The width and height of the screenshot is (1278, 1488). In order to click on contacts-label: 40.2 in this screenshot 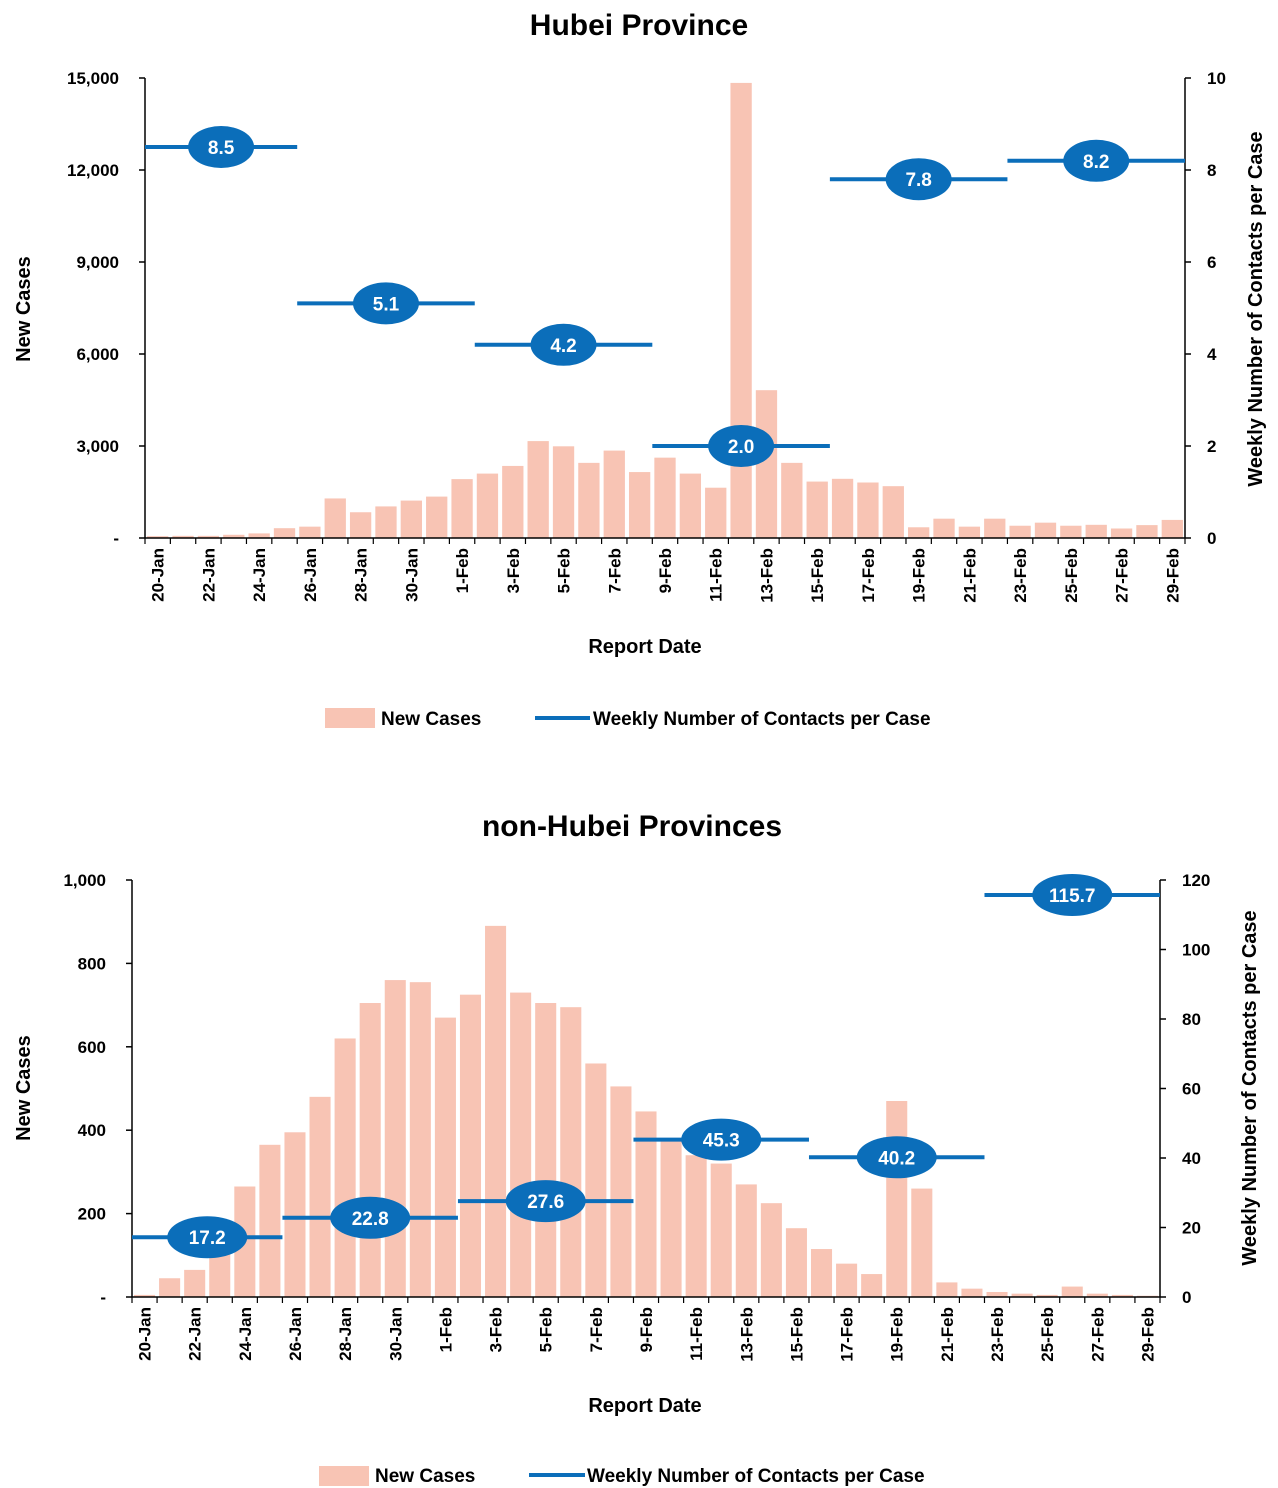, I will do `click(896, 1158)`.